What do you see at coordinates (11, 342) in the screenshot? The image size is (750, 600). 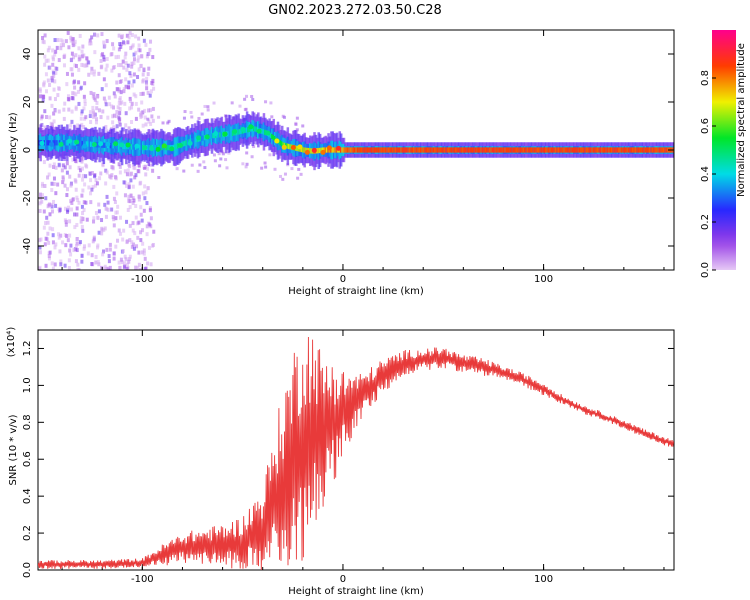 I see `y-multiplier-label: (x10⁴)` at bounding box center [11, 342].